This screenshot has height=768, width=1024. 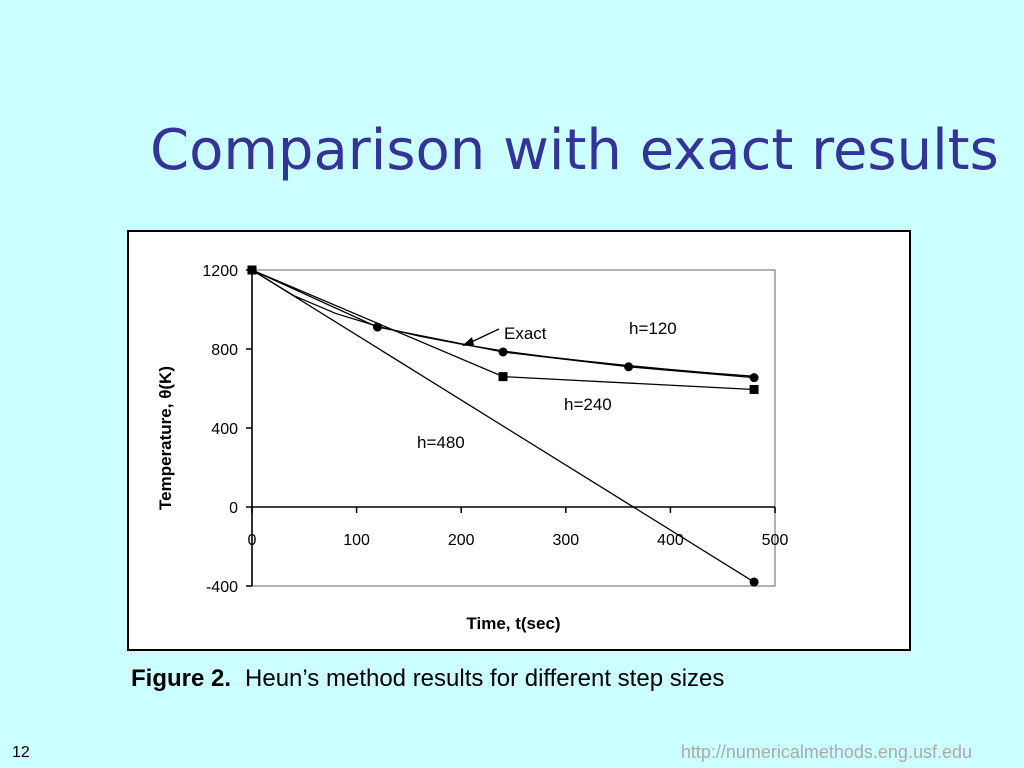 What do you see at coordinates (565, 540) in the screenshot?
I see `x-tick-label: 300` at bounding box center [565, 540].